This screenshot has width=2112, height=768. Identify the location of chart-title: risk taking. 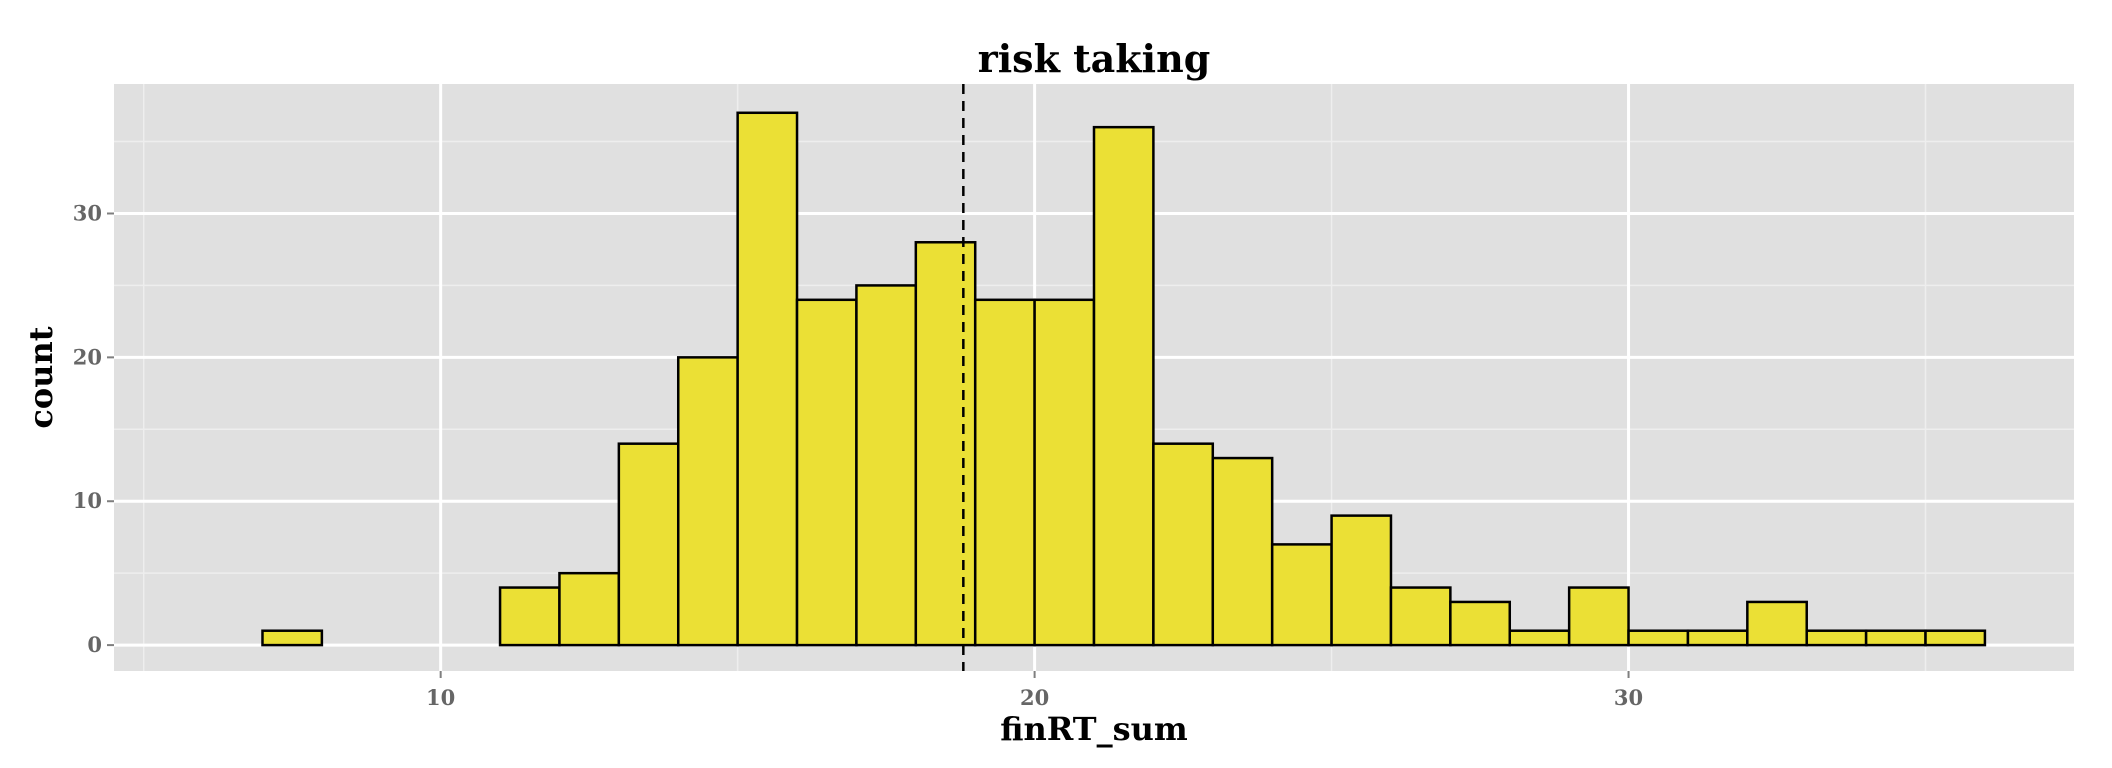
(1094, 58).